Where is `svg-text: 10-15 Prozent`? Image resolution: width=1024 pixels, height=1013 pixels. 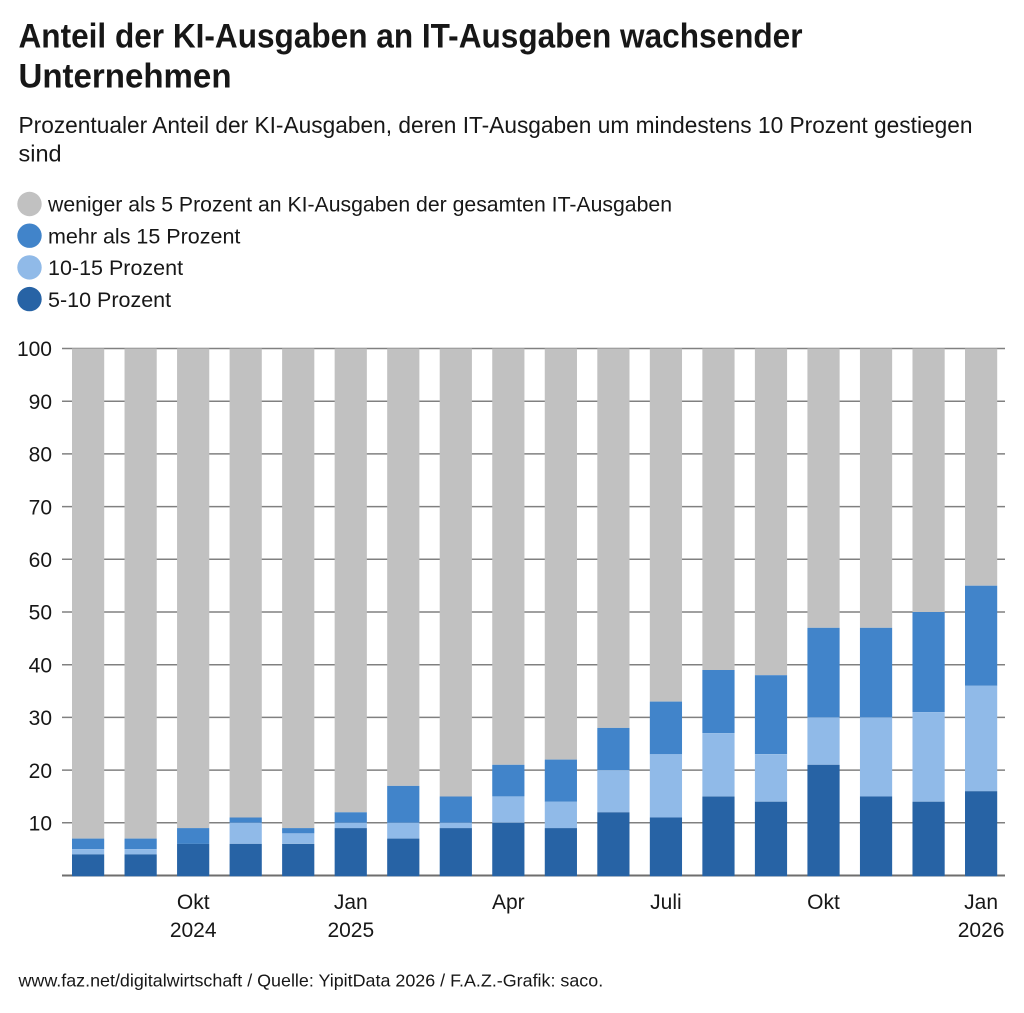
svg-text: 10-15 Prozent is located at coordinates (115, 268).